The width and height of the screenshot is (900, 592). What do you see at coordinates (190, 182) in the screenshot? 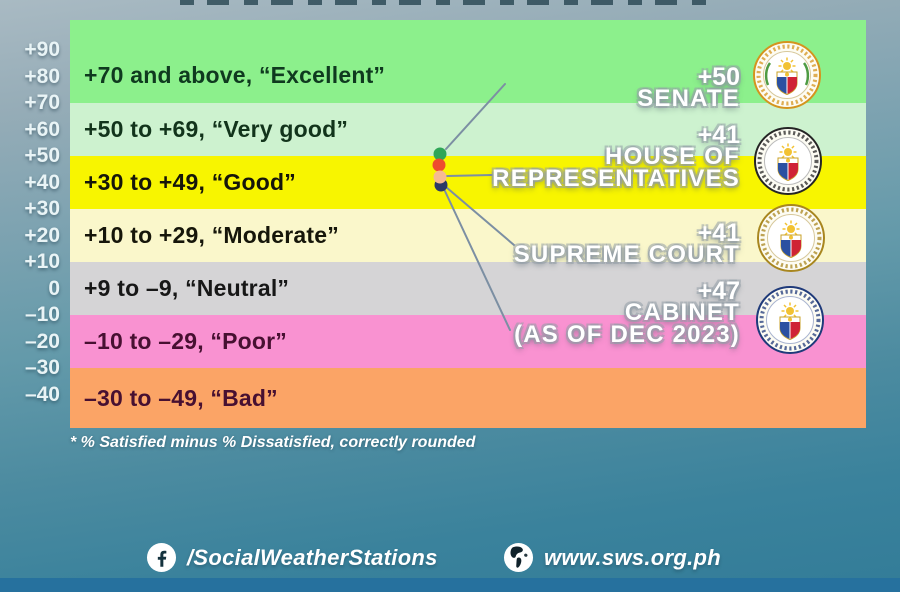
I see `rating-band-label: +30 to +49, “Good”` at bounding box center [190, 182].